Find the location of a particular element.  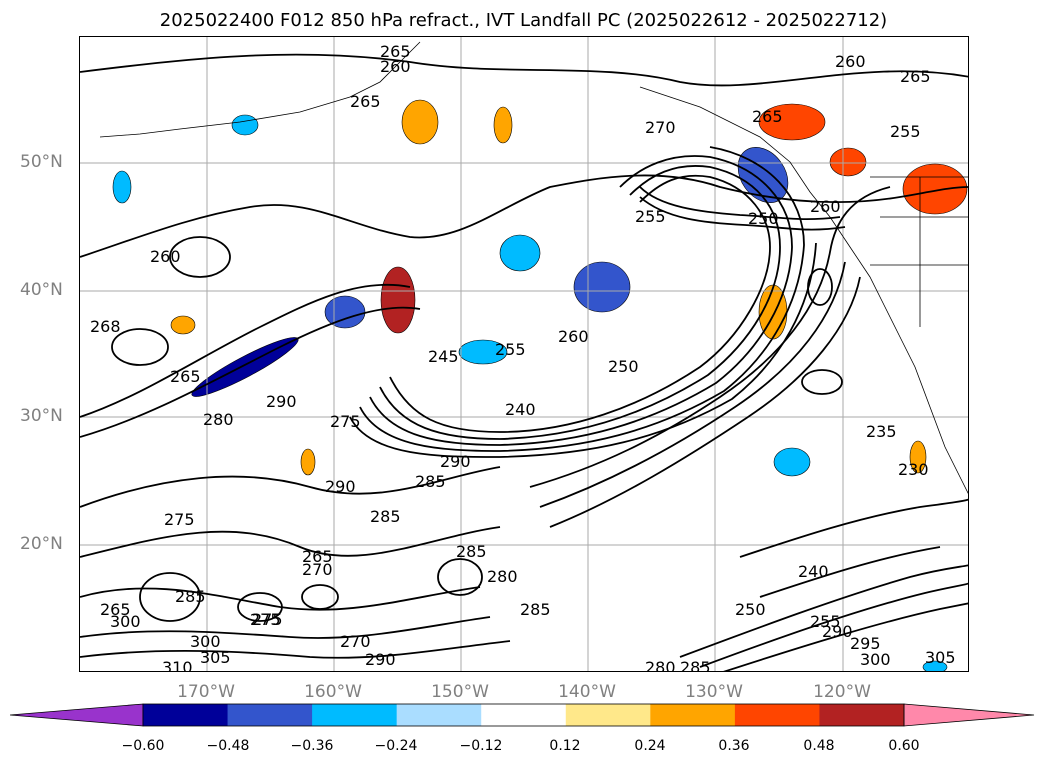

lon-label-130w: 130°W is located at coordinates (714, 692).